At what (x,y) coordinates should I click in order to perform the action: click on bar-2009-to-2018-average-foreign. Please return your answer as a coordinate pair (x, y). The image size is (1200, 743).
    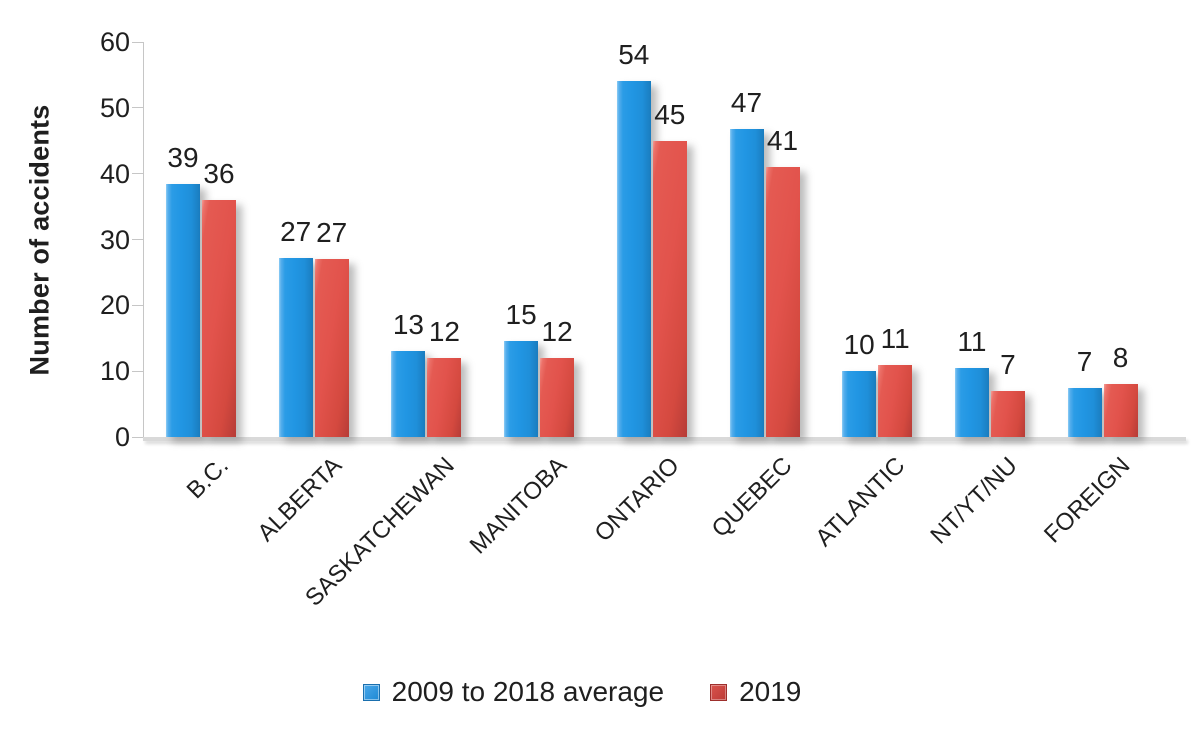
    Looking at the image, I should click on (1084, 412).